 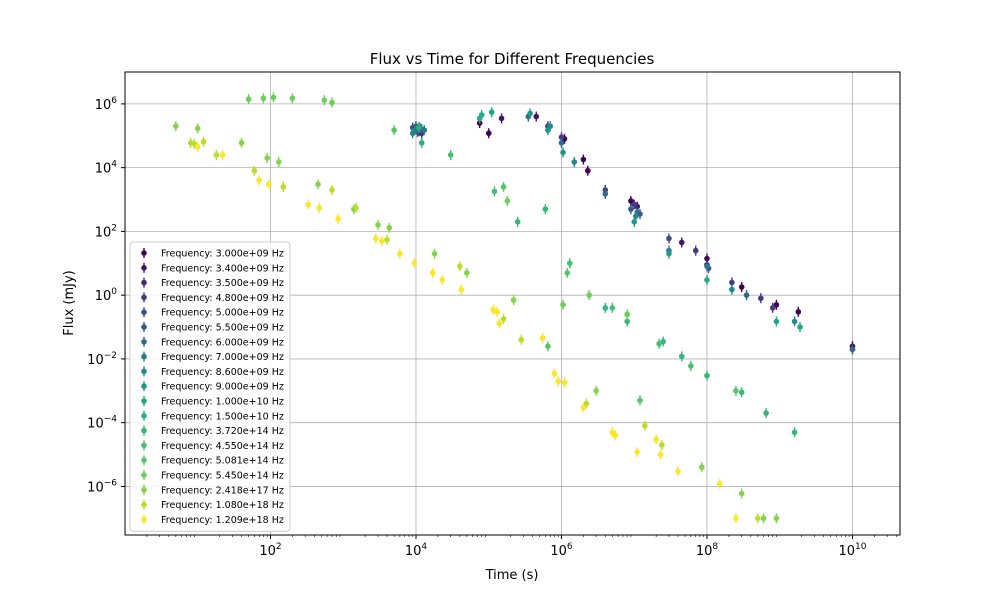 I want to click on y-axis-title: Flux (mJy), so click(x=69, y=303).